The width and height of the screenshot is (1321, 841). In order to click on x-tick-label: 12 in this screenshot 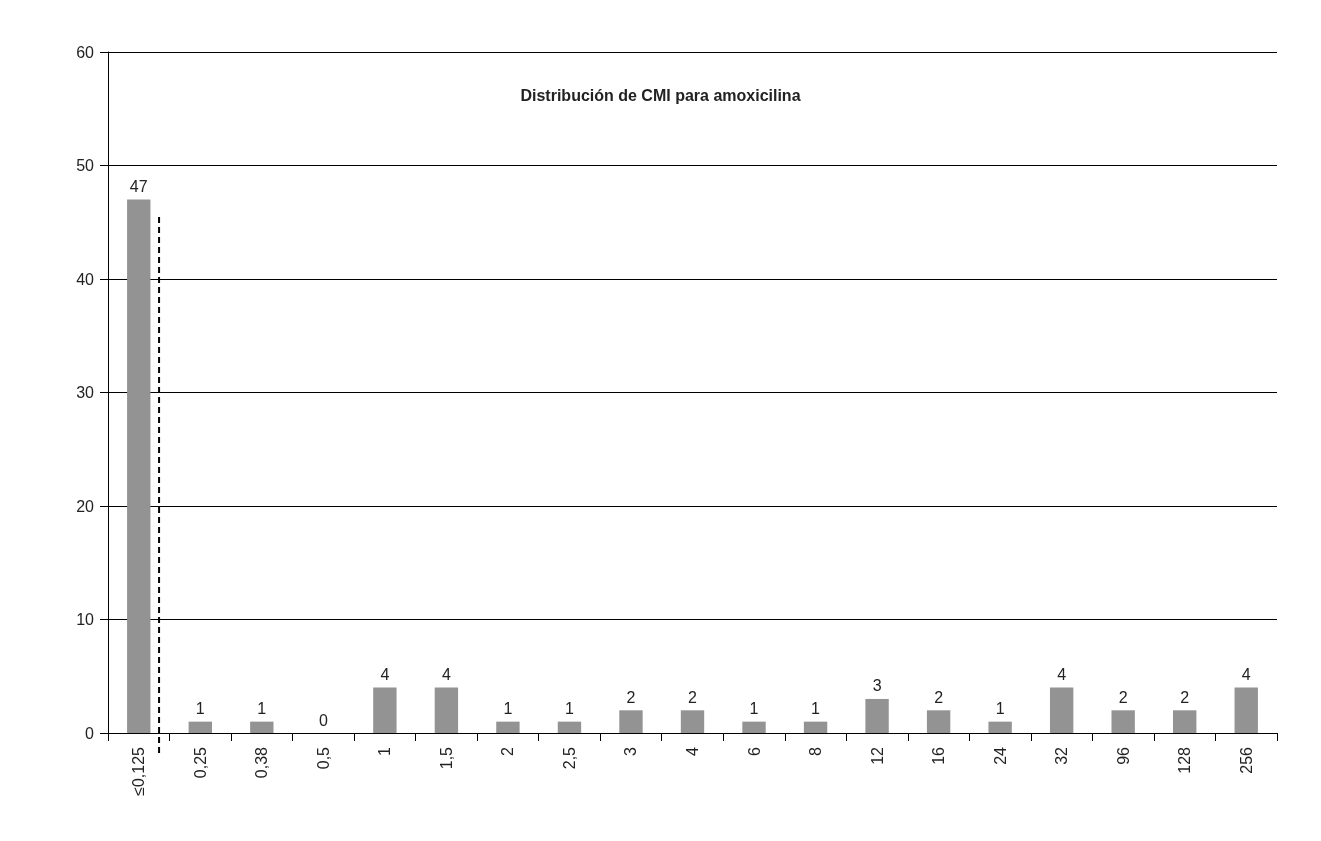, I will do `click(877, 755)`.